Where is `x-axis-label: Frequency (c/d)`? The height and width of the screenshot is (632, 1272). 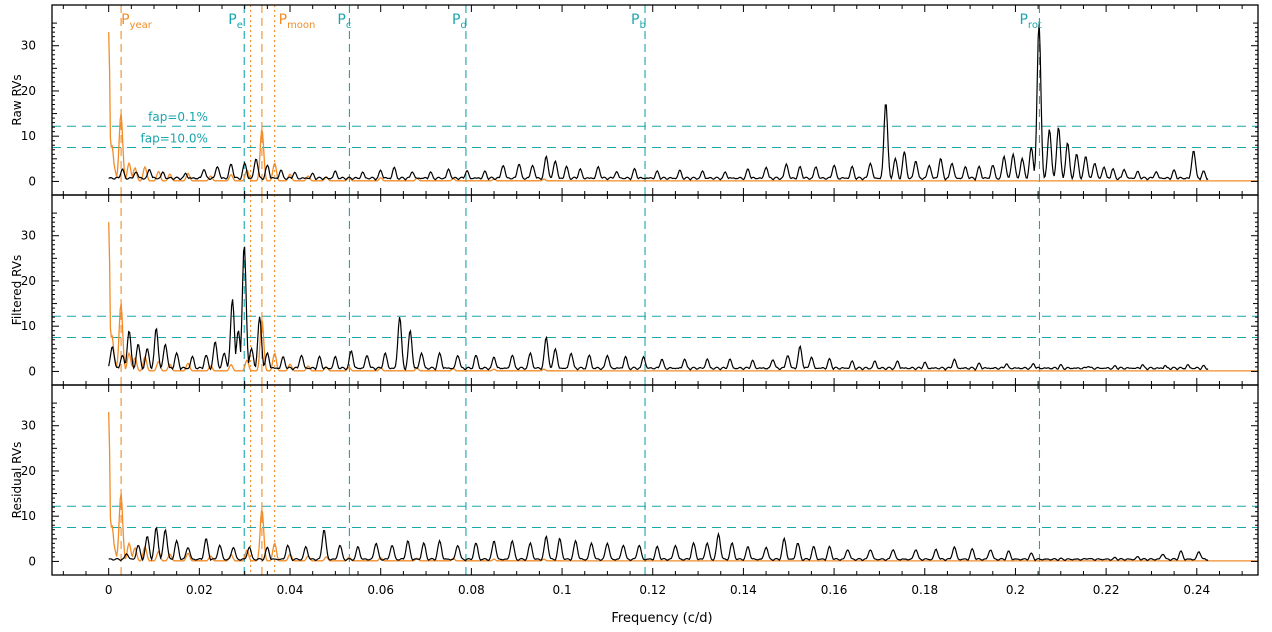 x-axis-label: Frequency (c/d) is located at coordinates (661, 618).